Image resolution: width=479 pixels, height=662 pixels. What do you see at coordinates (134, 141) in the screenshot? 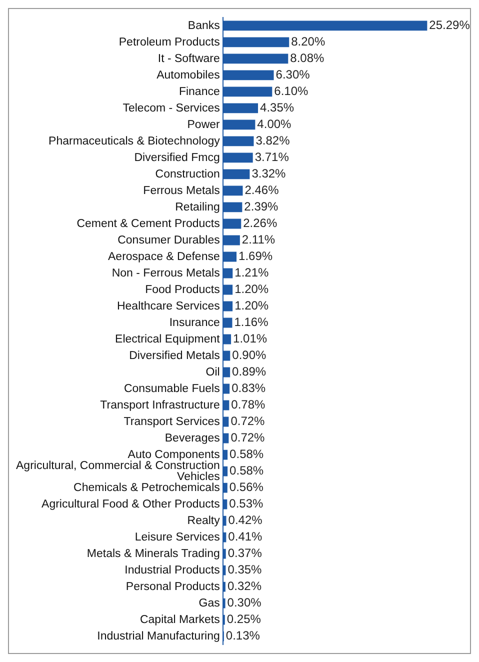
I see `y-tick-label: Pharmaceuticals & Biotechnology` at bounding box center [134, 141].